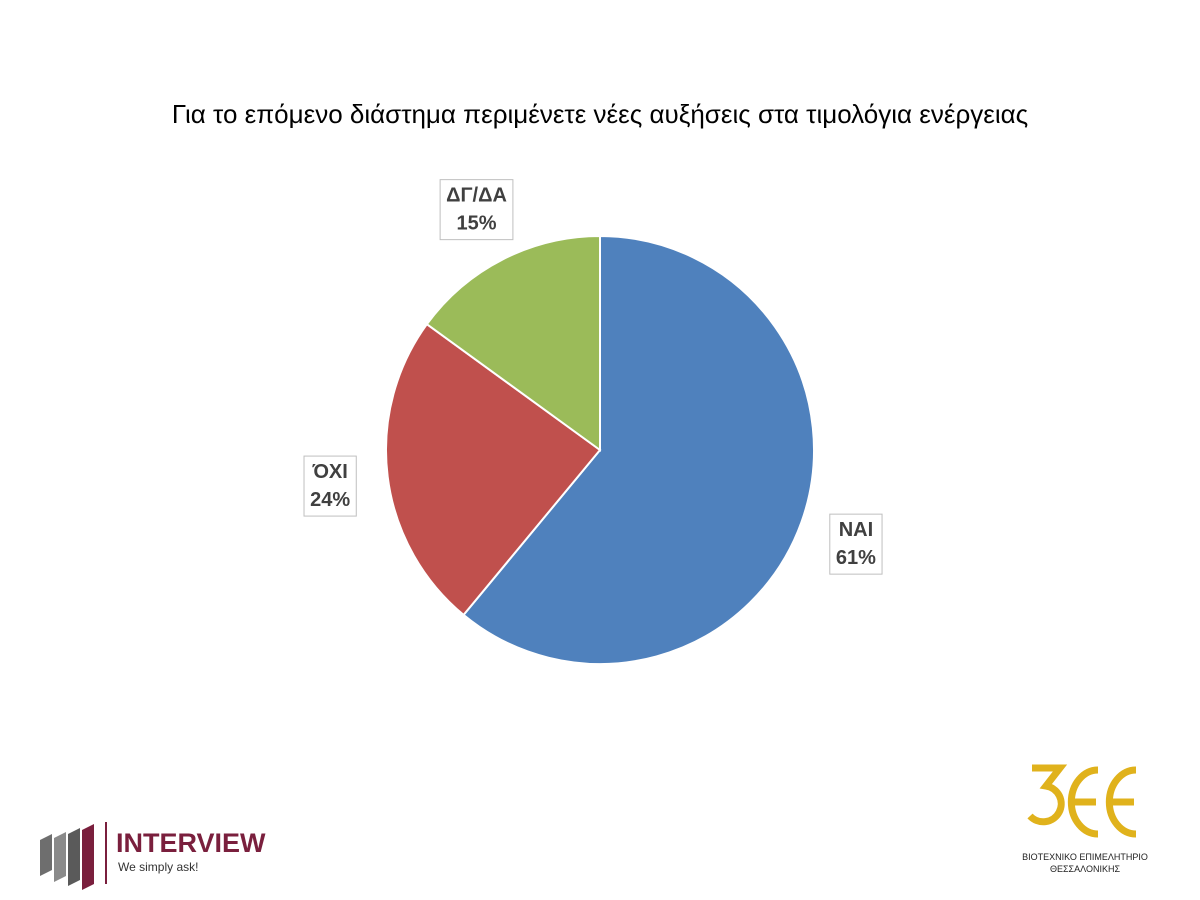 This screenshot has height=900, width=1200. I want to click on logo-line1: ΒΙΟΤΕΧΝΙΚΟ ΕΠΙΜΕΛΗΤΗΡΙΟ, so click(1085, 857).